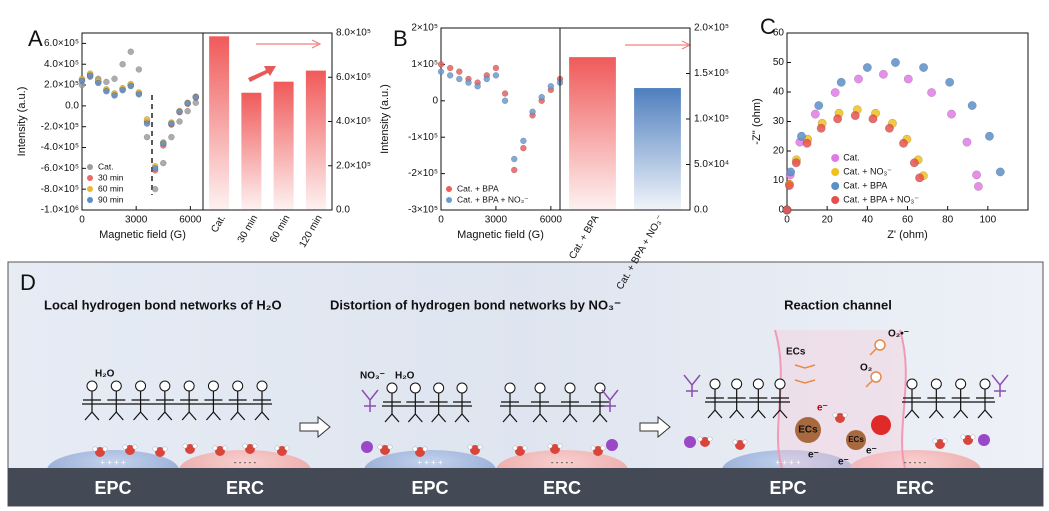 This screenshot has height=511, width=1049. Describe the element at coordinates (881, 425) in the screenshot. I see `superoxide-sphere` at that location.